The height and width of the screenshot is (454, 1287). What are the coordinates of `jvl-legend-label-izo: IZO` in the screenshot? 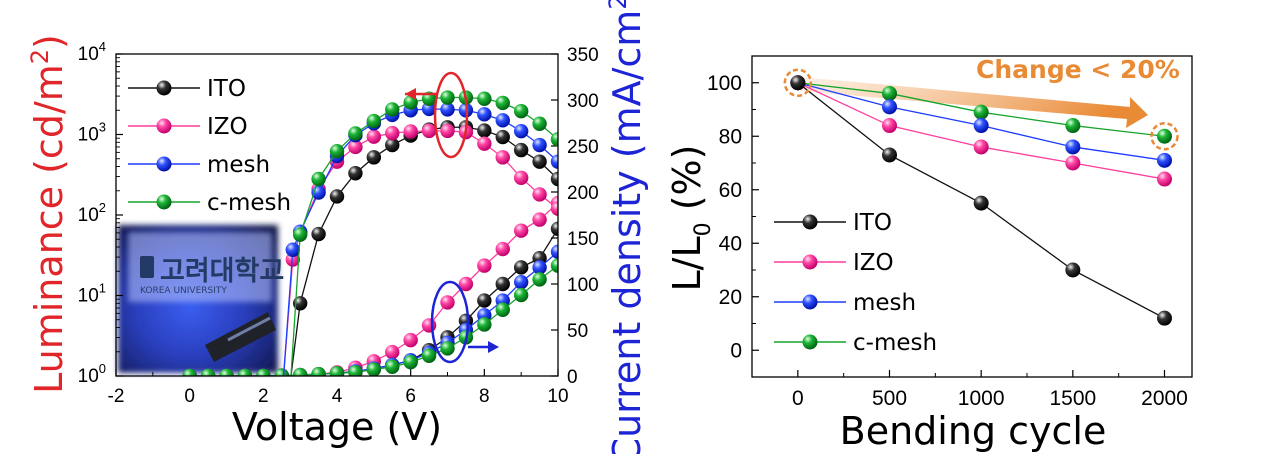 It's located at (227, 127).